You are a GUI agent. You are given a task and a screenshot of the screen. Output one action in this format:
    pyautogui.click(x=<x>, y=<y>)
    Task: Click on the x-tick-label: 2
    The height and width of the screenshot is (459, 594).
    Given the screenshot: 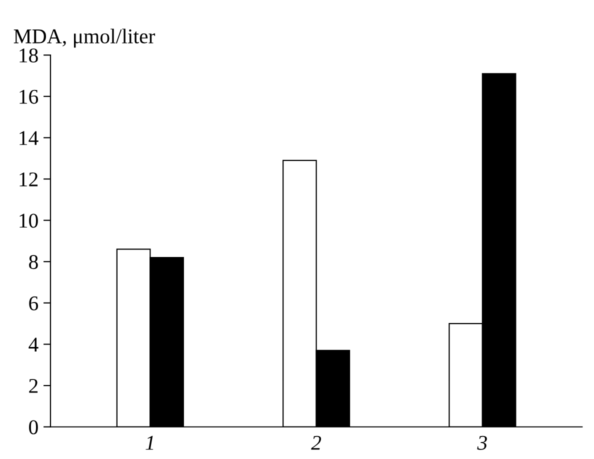 What is the action you would take?
    pyautogui.click(x=316, y=443)
    